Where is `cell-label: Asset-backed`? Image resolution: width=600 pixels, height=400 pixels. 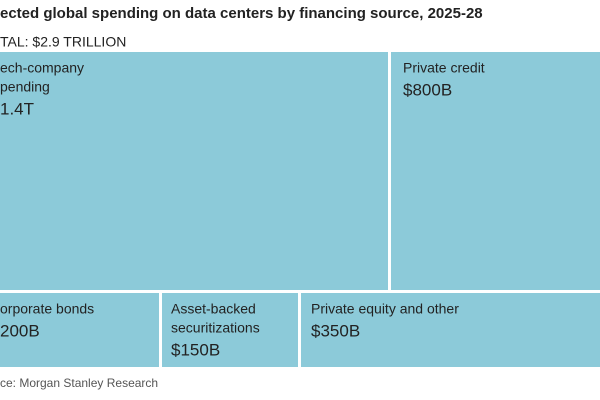 cell-label: Asset-backed is located at coordinates (213, 309).